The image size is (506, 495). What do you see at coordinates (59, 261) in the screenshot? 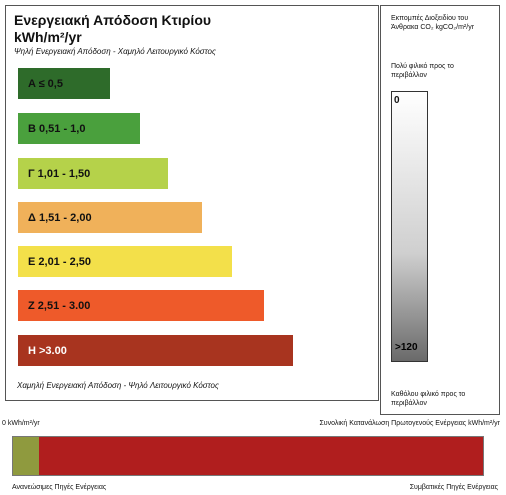
I see `energy-class-label: E 2,01 - 2,50` at bounding box center [59, 261].